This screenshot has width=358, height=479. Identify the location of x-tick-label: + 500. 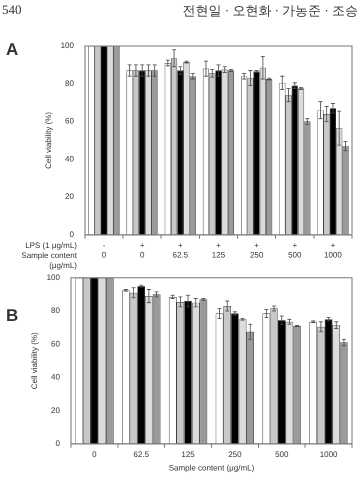
(295, 250).